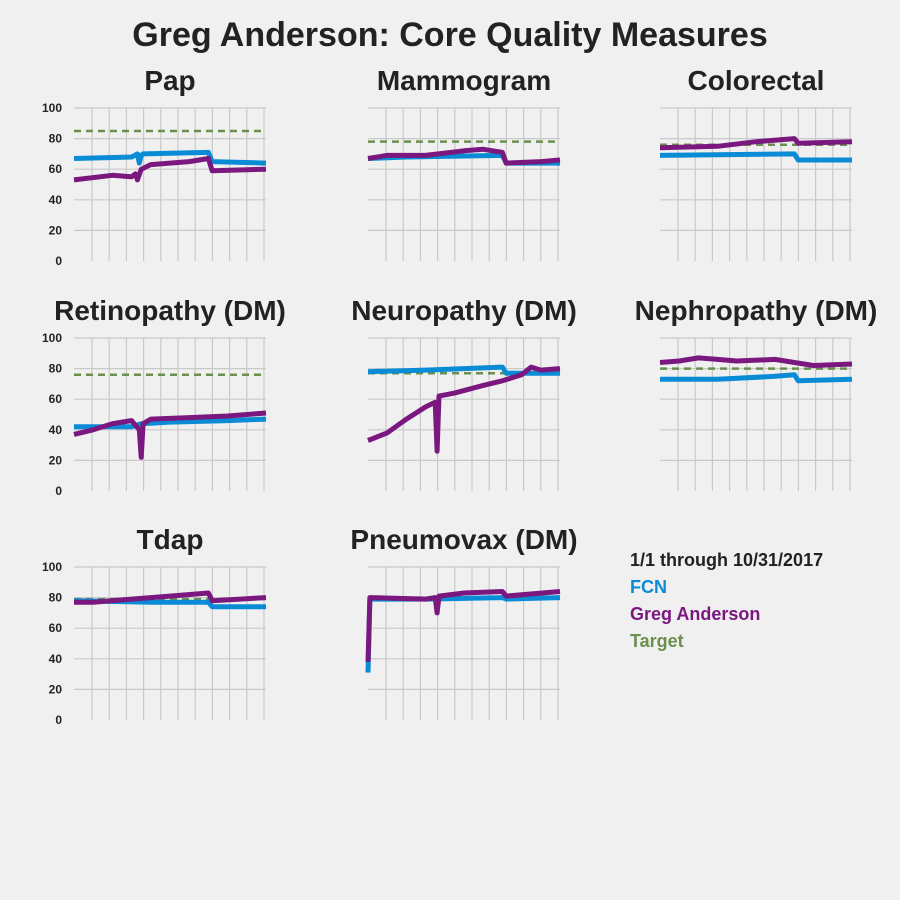  Describe the element at coordinates (657, 641) in the screenshot. I see `legend-entry-target: Target` at that location.